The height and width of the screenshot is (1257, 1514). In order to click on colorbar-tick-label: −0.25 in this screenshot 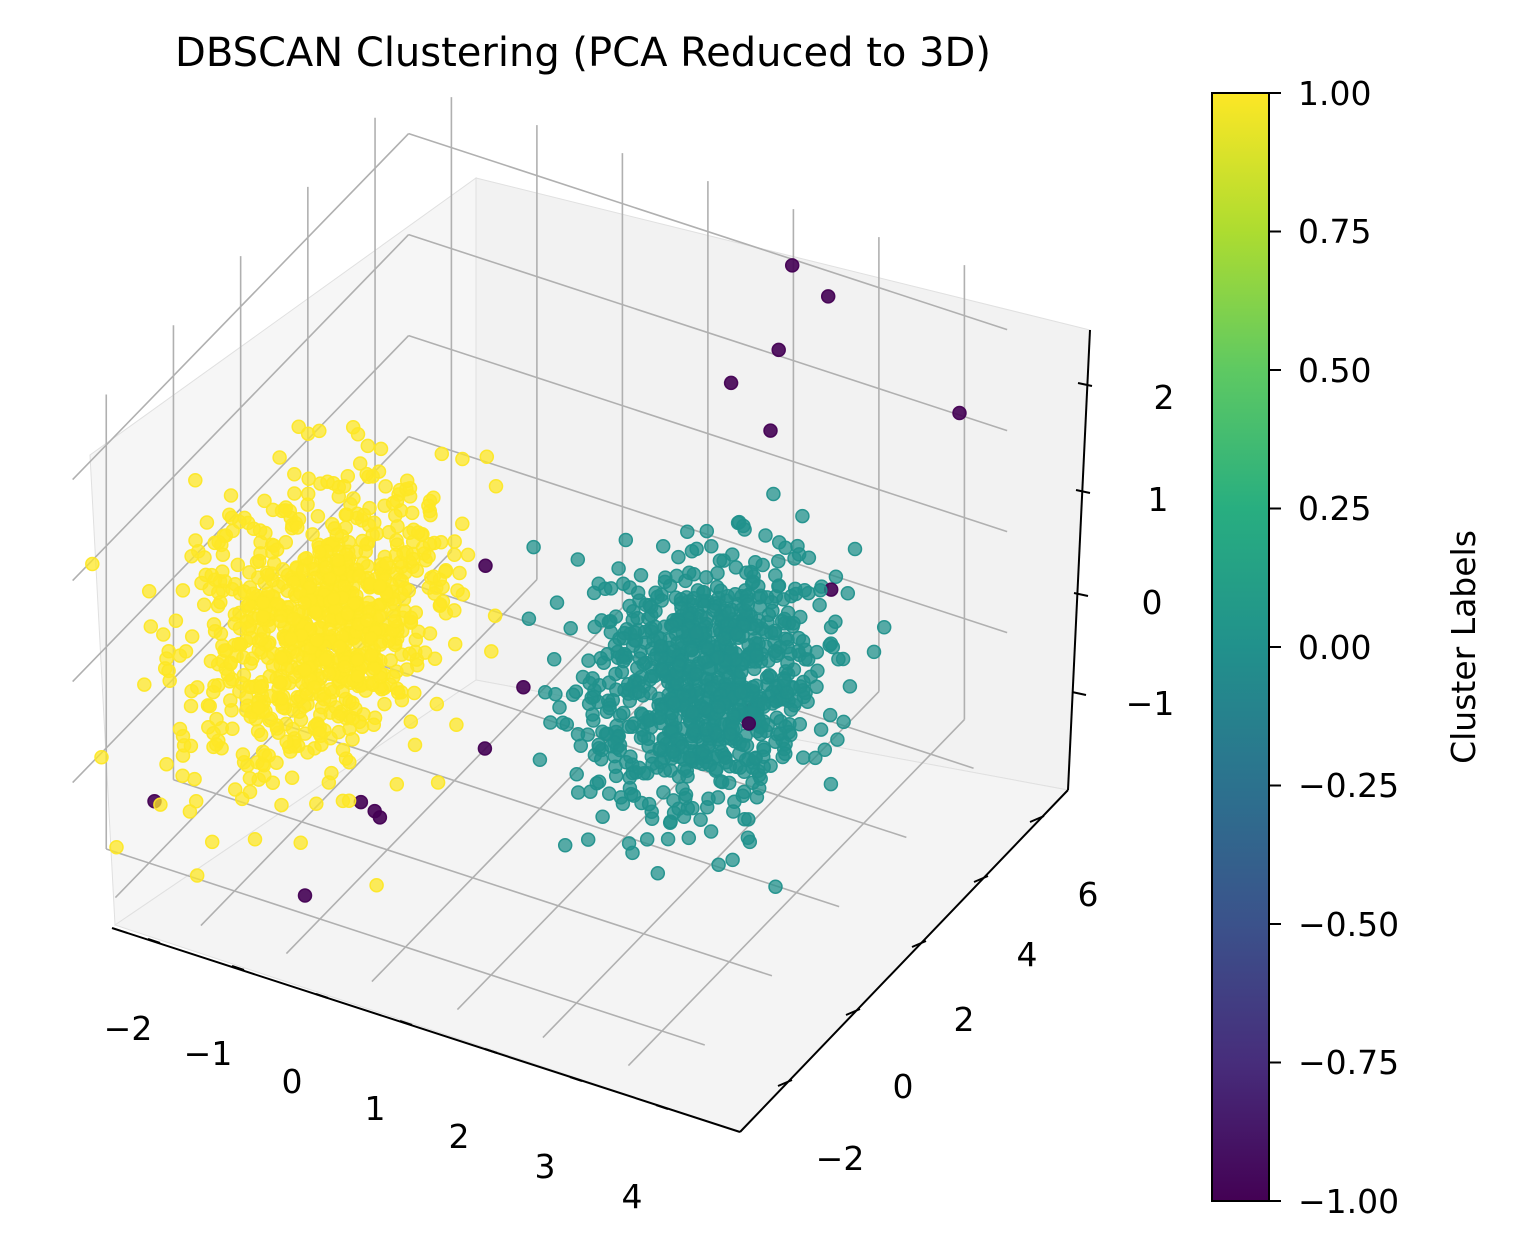, I will do `click(1348, 785)`.